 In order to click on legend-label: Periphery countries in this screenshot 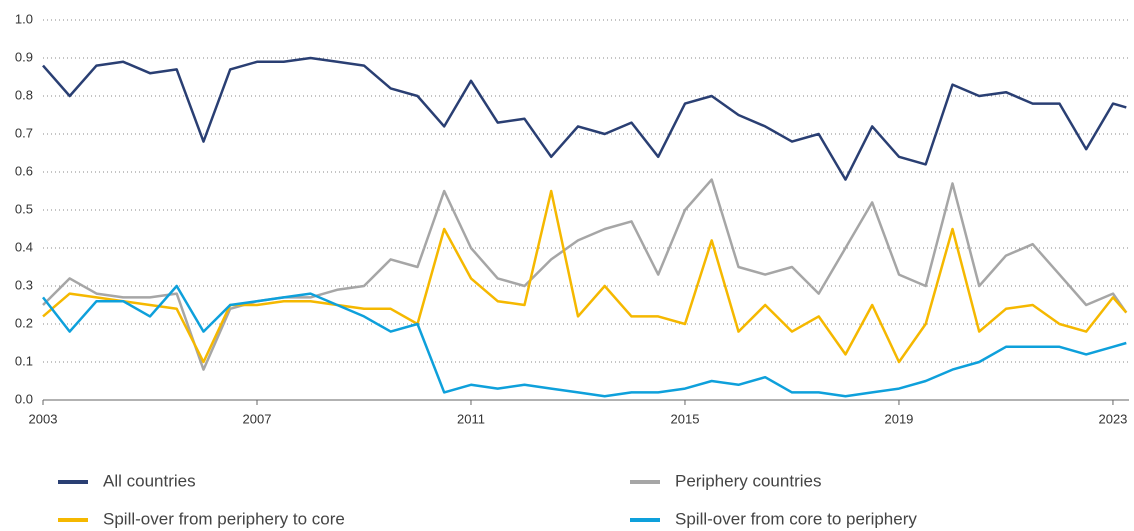, I will do `click(748, 480)`.